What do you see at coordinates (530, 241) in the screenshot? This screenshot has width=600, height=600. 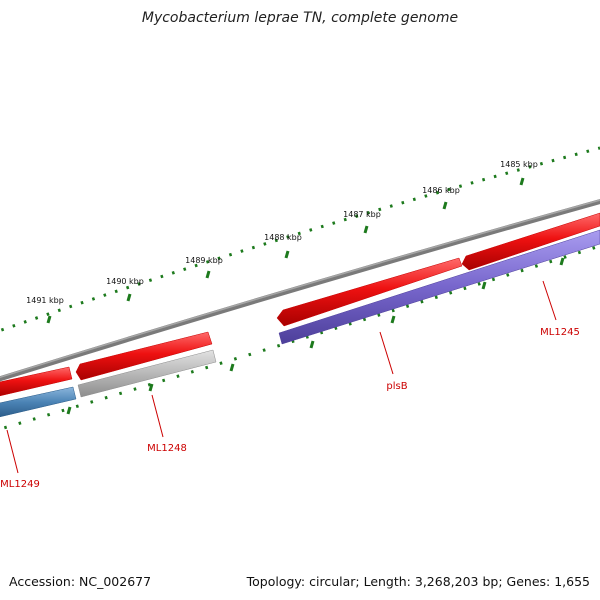 I see `gene-forward-ml1245-block` at bounding box center [530, 241].